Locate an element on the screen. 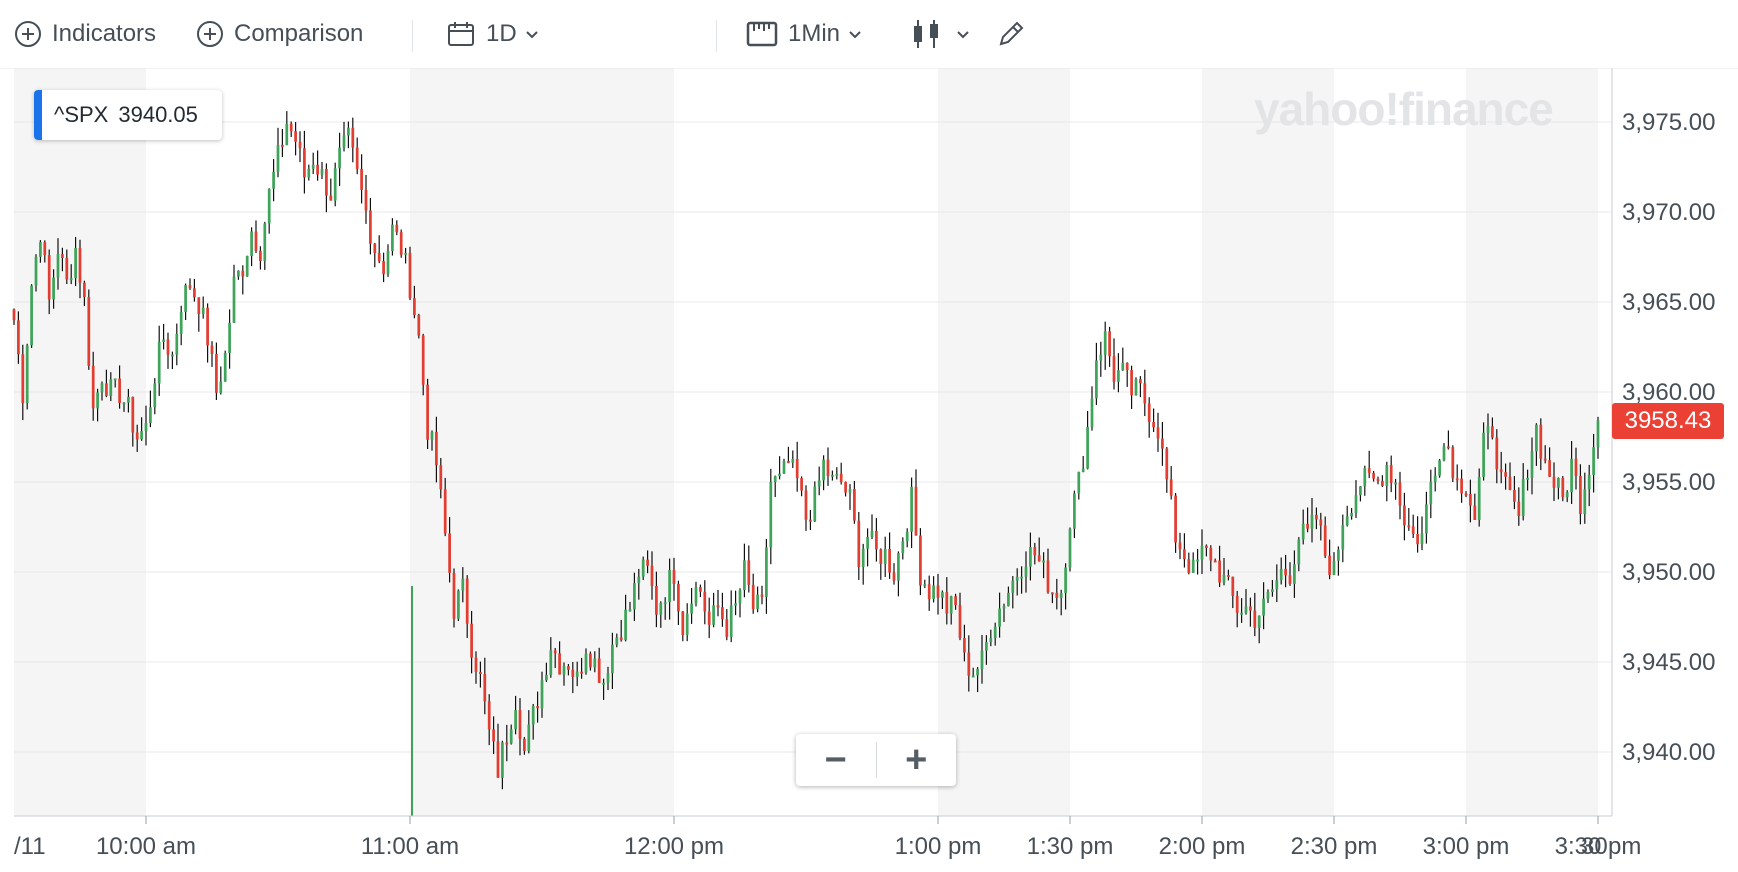 This screenshot has width=1738, height=872. x-tick-label: 30 is located at coordinates (1594, 846).